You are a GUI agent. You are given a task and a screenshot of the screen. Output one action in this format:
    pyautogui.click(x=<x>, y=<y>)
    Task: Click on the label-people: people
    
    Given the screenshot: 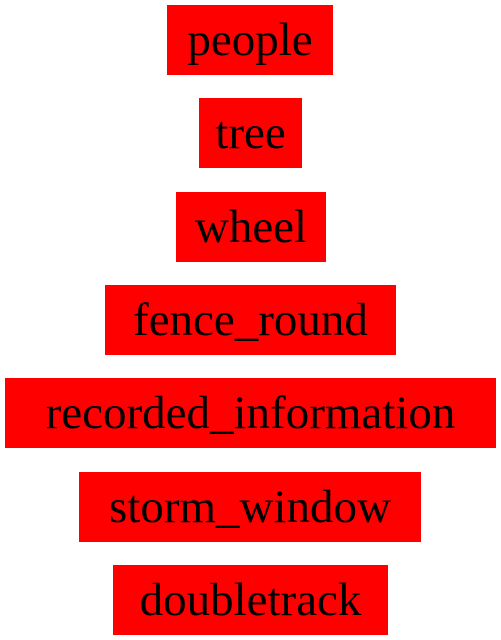 What is the action you would take?
    pyautogui.click(x=250, y=40)
    